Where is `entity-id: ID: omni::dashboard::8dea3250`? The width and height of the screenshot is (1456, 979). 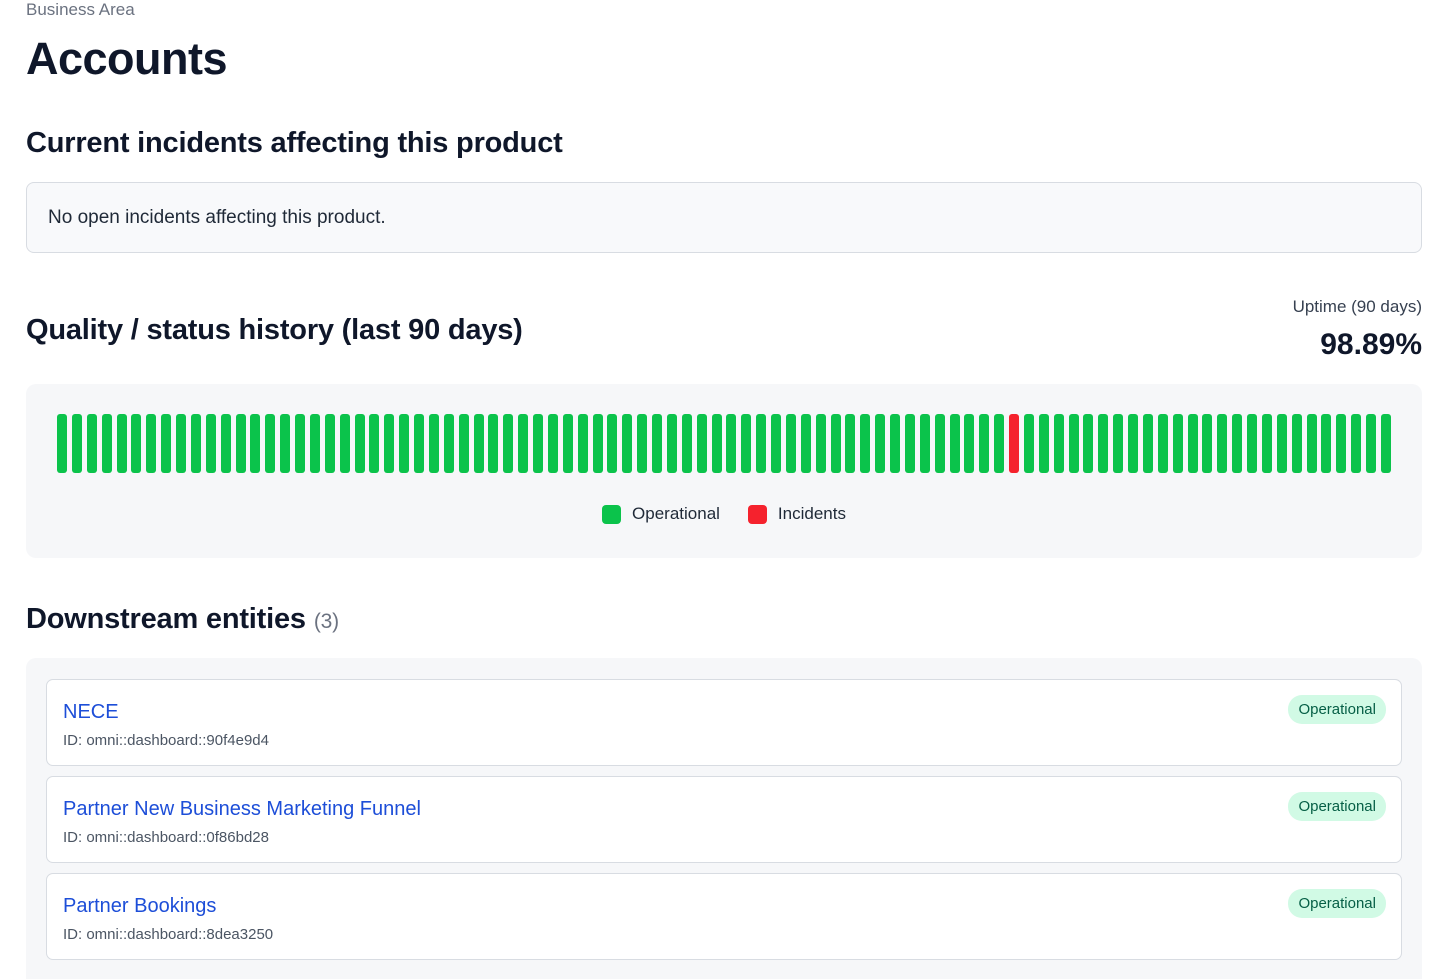 entity-id: ID: omni::dashboard::8dea3250 is located at coordinates (168, 934).